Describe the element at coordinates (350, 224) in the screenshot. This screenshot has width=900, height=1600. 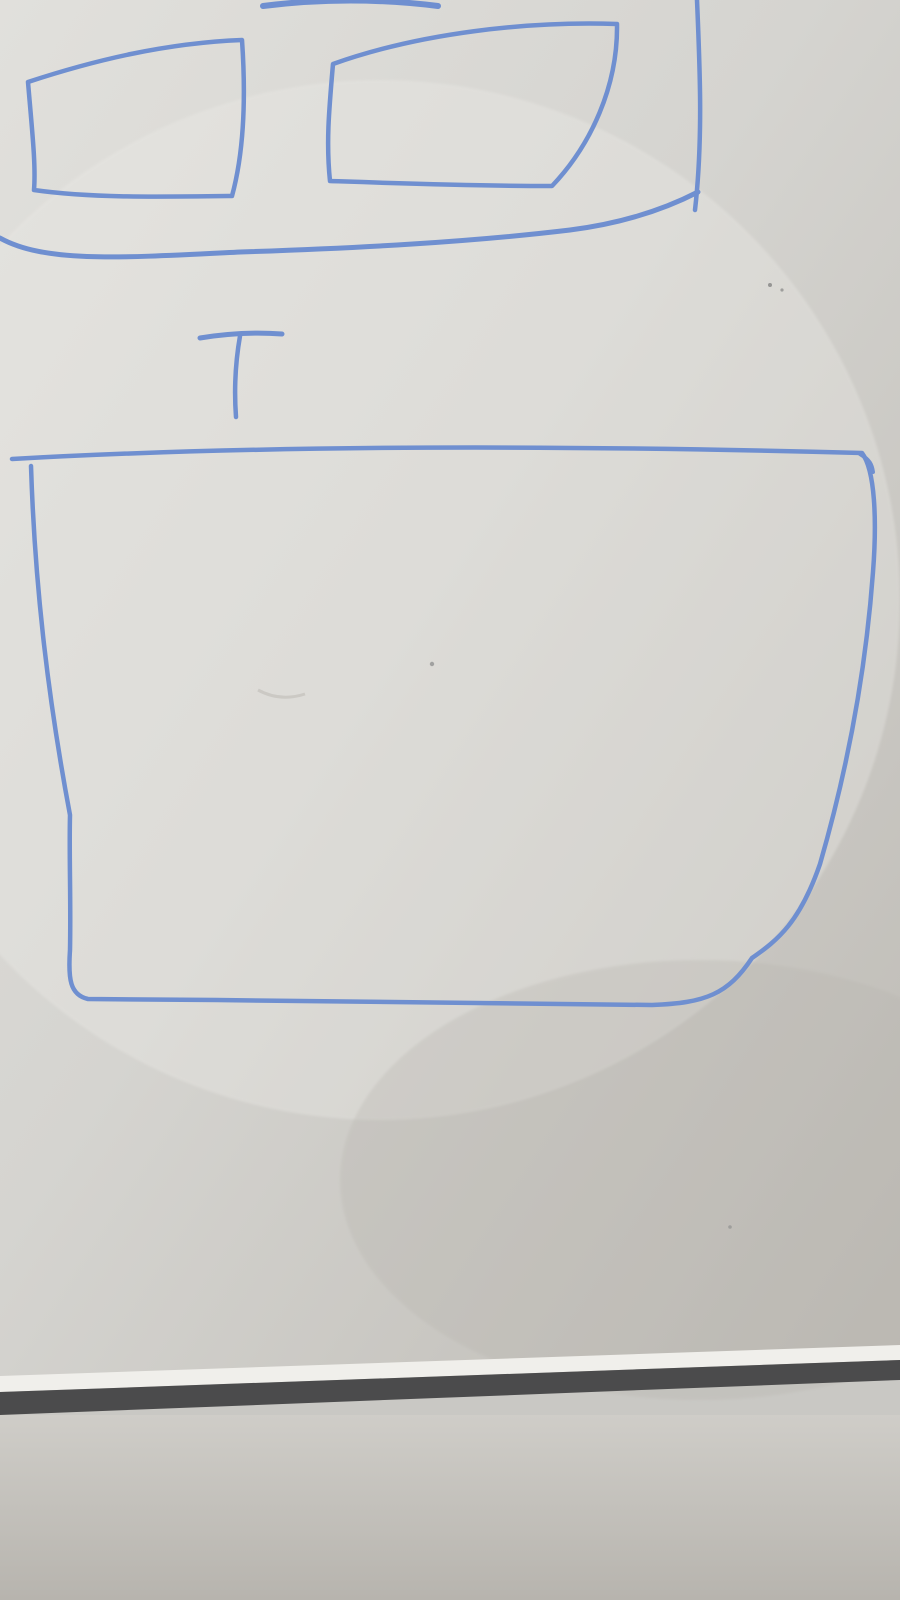
I see `dialog-outline-bottom` at that location.